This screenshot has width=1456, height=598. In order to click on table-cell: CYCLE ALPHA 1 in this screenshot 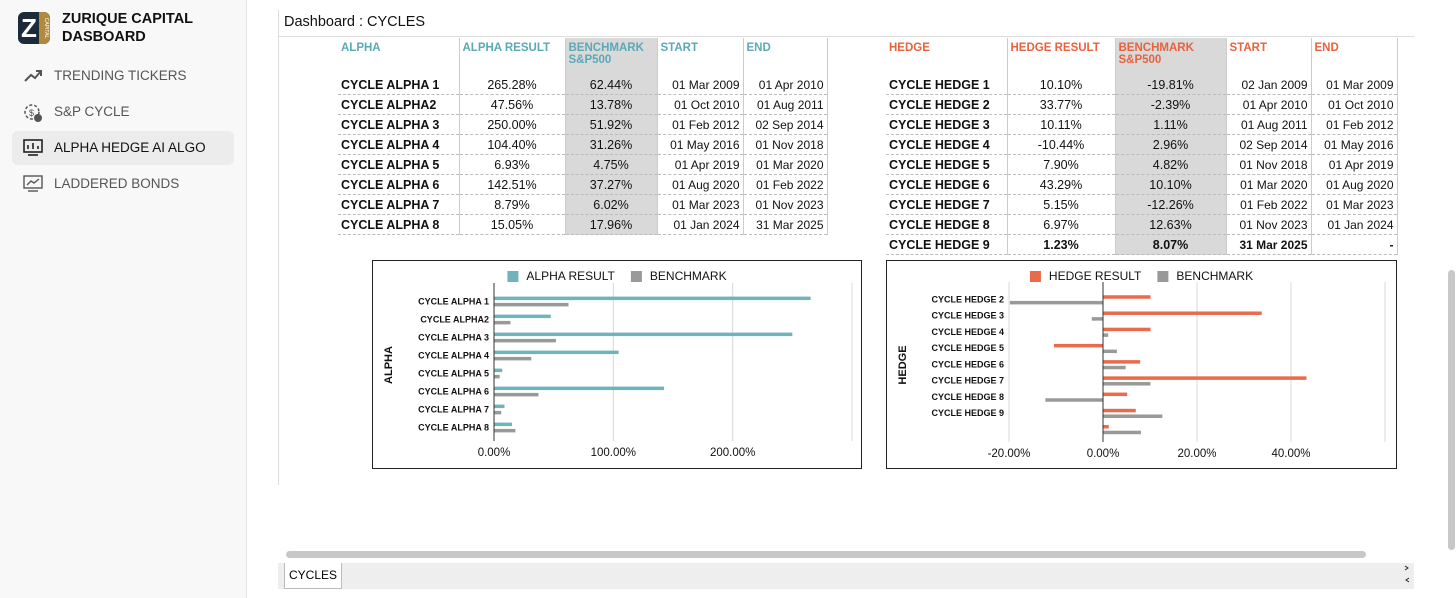, I will do `click(399, 85)`.